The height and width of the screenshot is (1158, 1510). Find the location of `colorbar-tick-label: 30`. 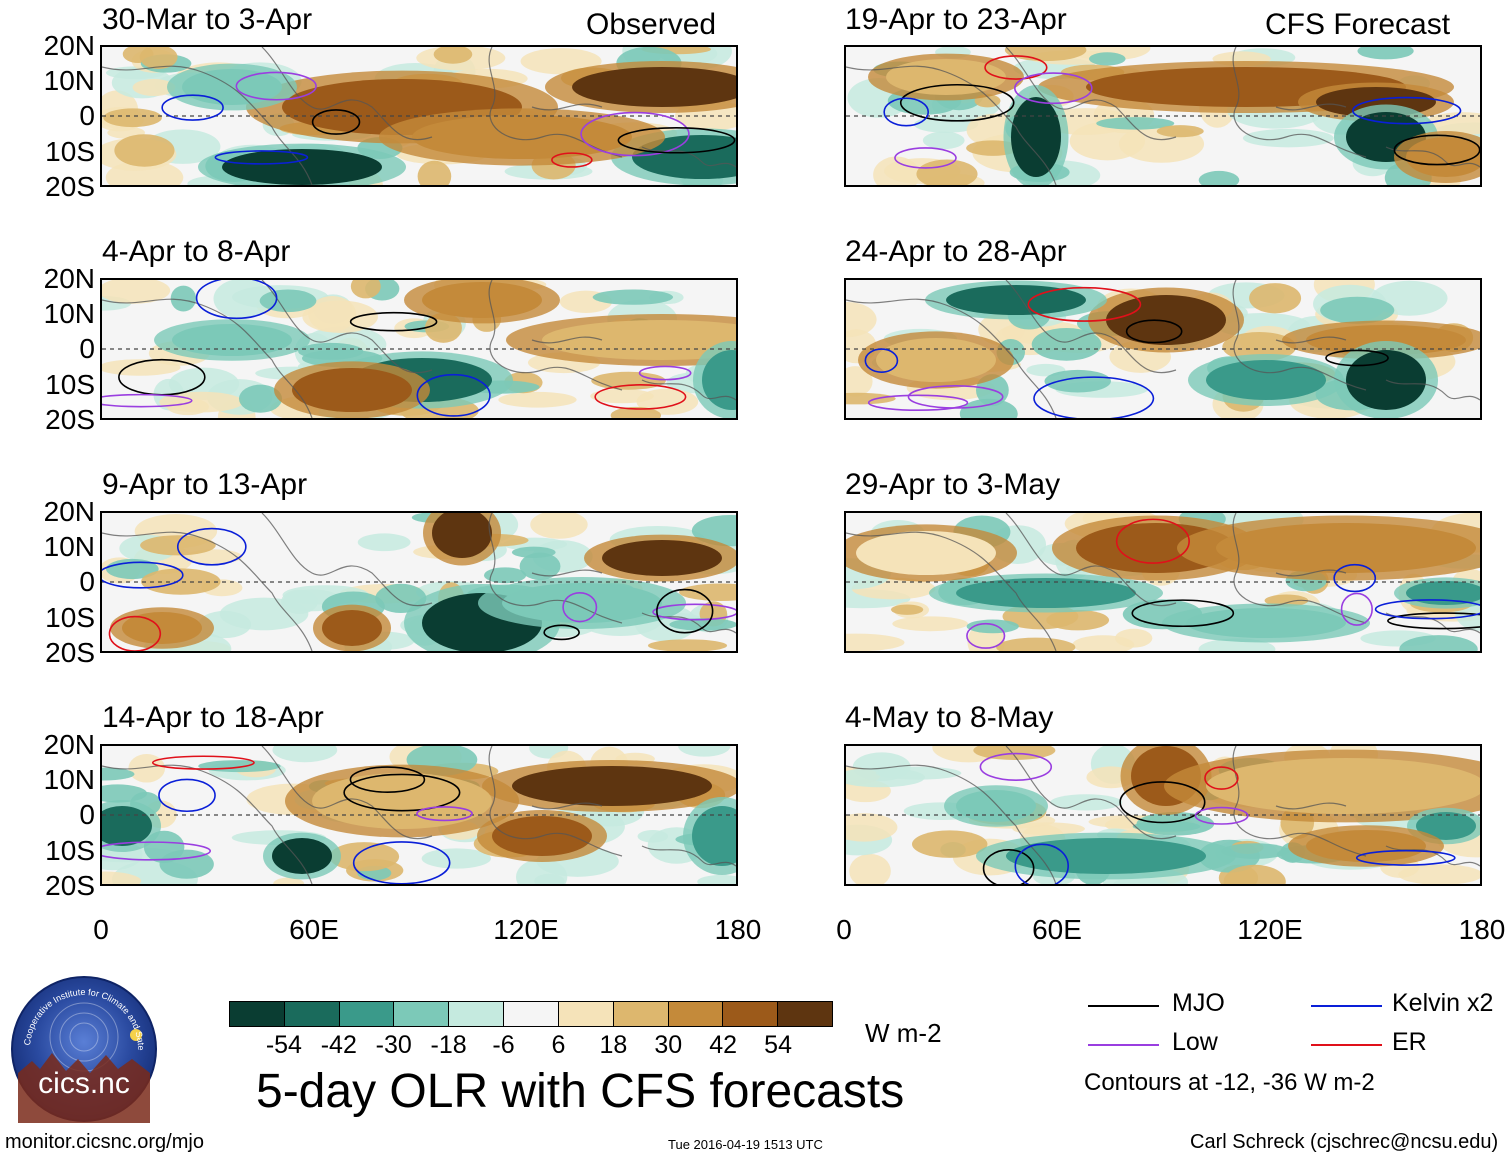

colorbar-tick-label: 30 is located at coordinates (668, 1045).